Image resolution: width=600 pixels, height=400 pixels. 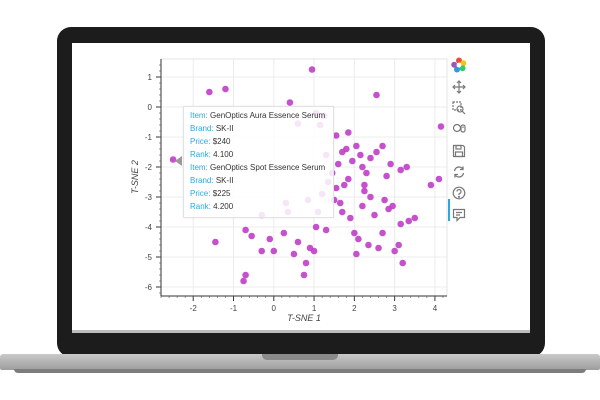 I want to click on x-tick-label: 2, so click(x=354, y=308).